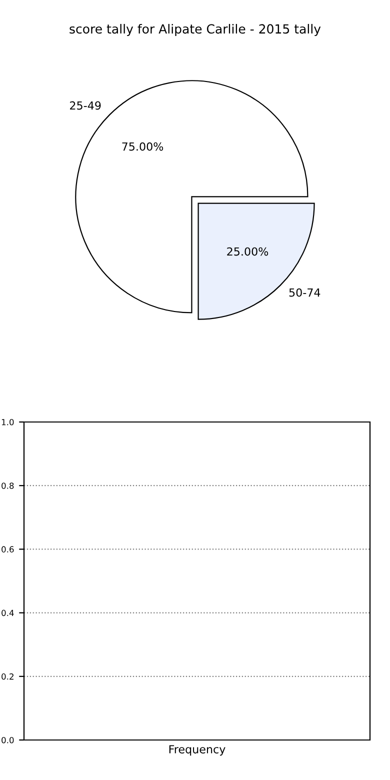 Image resolution: width=390 pixels, height=780 pixels. Describe the element at coordinates (85, 105) in the screenshot. I see `slice-label: 25-49` at that location.